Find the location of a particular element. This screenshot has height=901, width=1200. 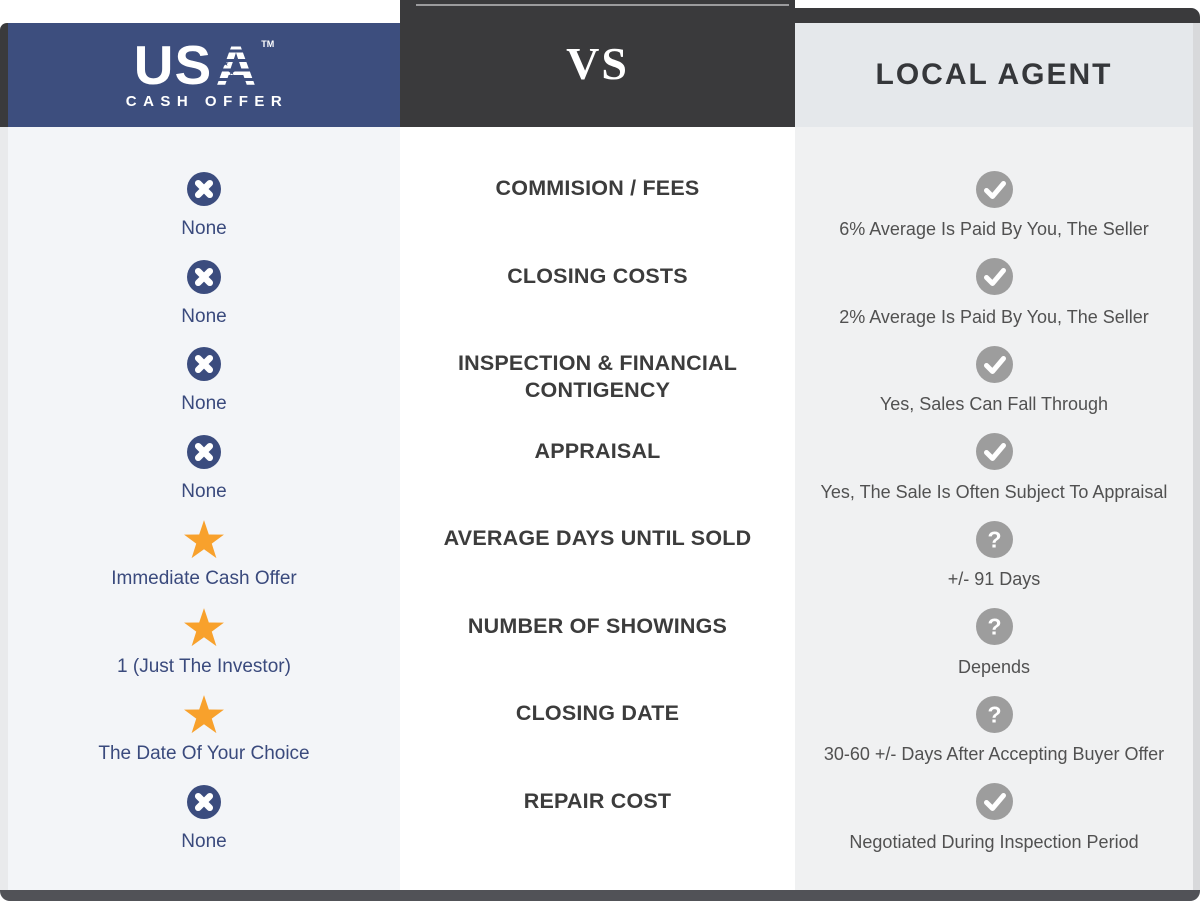

agent-value-label: Negotiated During Inspection Period is located at coordinates (994, 841).